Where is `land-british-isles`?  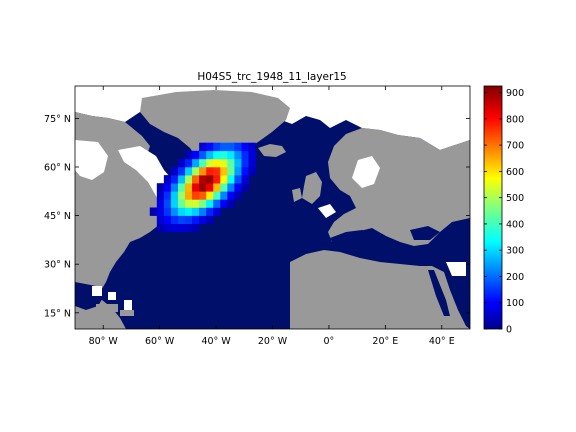 land-british-isles is located at coordinates (312, 188).